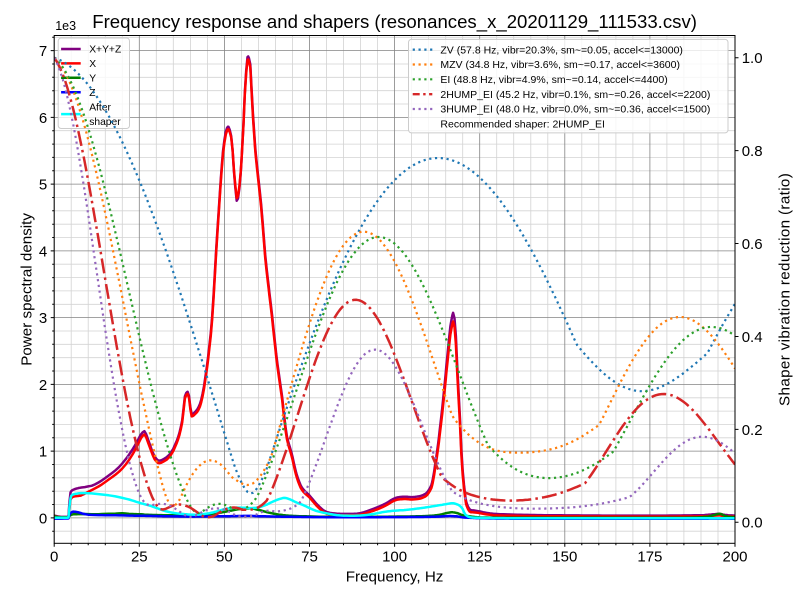 This screenshot has height=600, width=800. I want to click on svg-text: shaper, so click(105, 122).